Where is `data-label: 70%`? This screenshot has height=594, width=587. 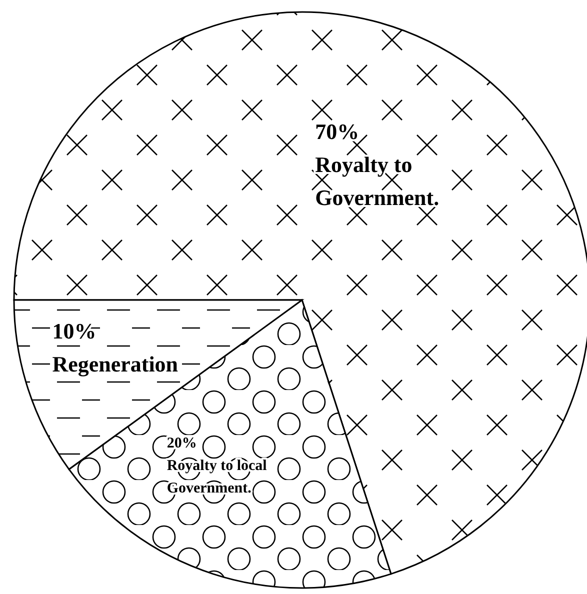 data-label: 70% is located at coordinates (337, 131).